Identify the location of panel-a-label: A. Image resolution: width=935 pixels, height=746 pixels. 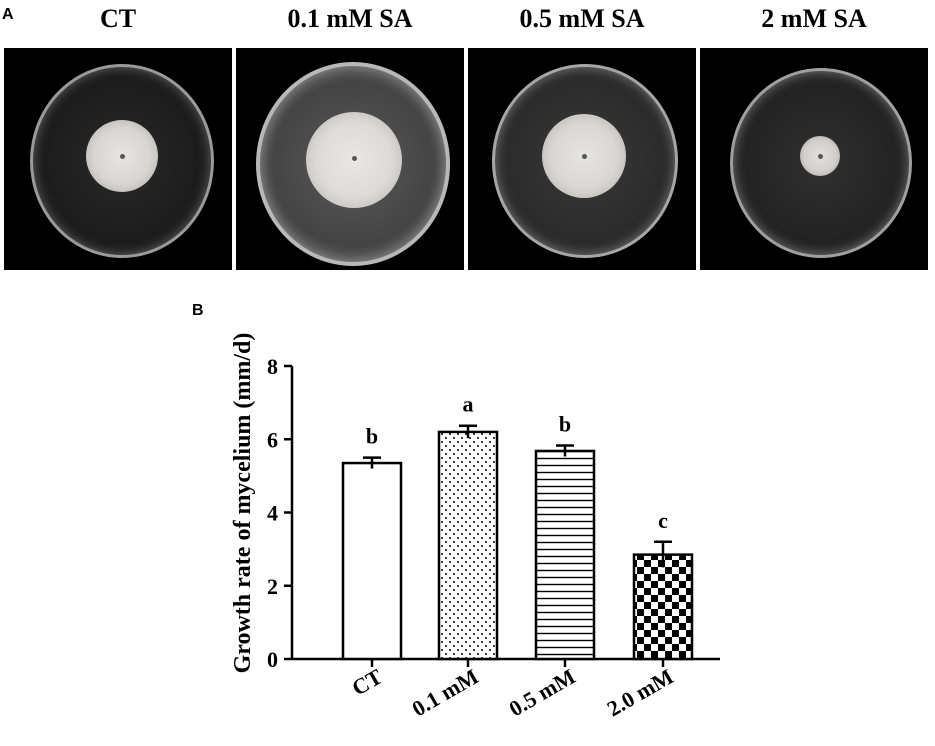
(8, 14).